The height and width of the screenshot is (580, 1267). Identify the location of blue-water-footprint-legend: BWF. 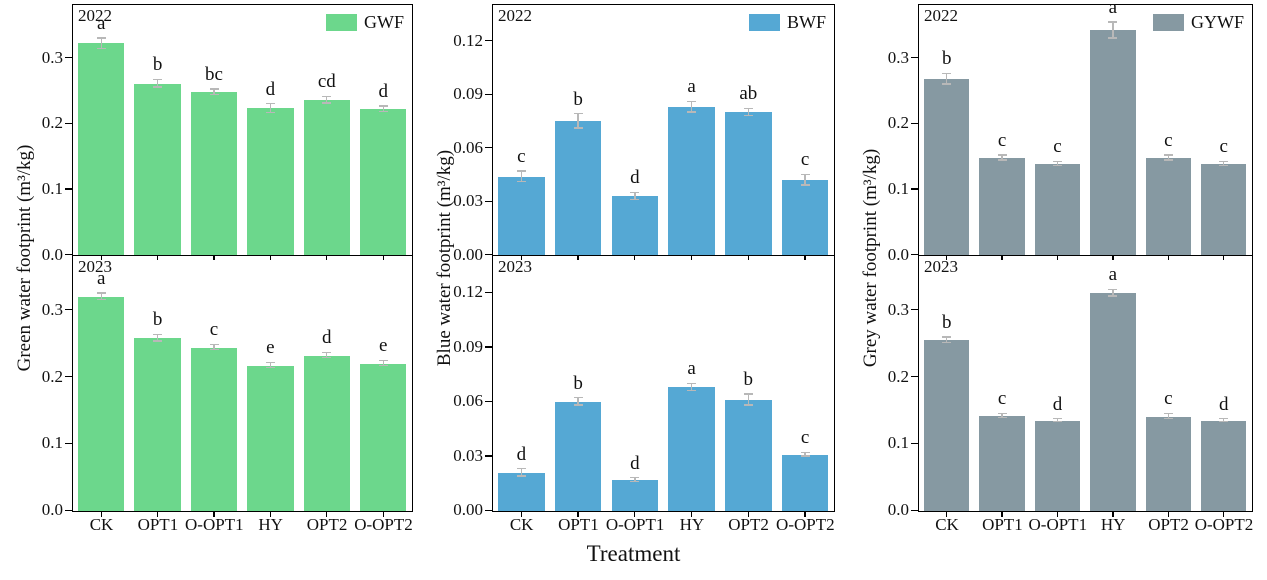
(787, 22).